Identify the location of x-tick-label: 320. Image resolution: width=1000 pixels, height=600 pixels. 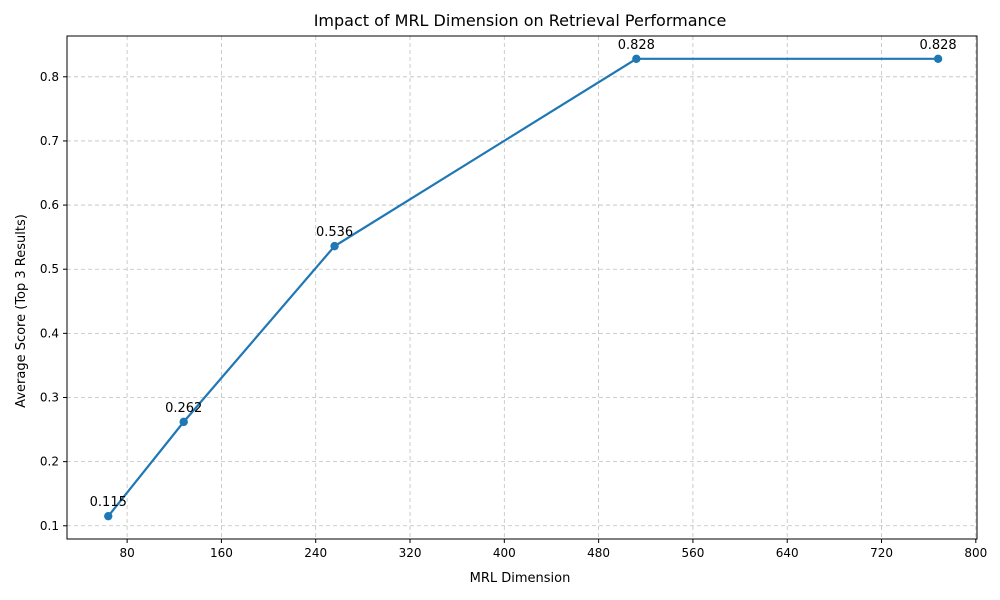
(410, 553).